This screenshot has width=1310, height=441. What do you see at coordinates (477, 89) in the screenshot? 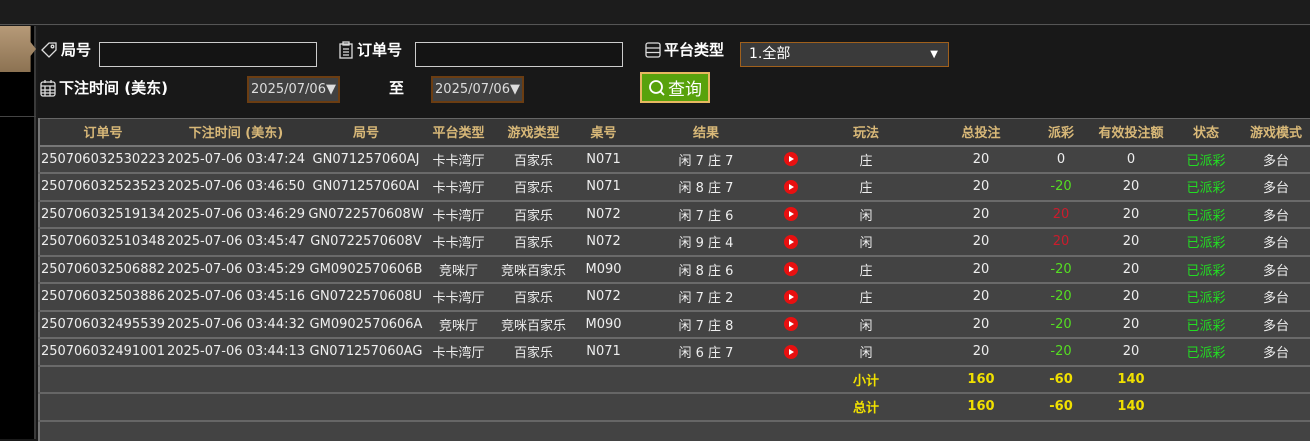
I see `date-to-picker: 2025/07/06▼` at bounding box center [477, 89].